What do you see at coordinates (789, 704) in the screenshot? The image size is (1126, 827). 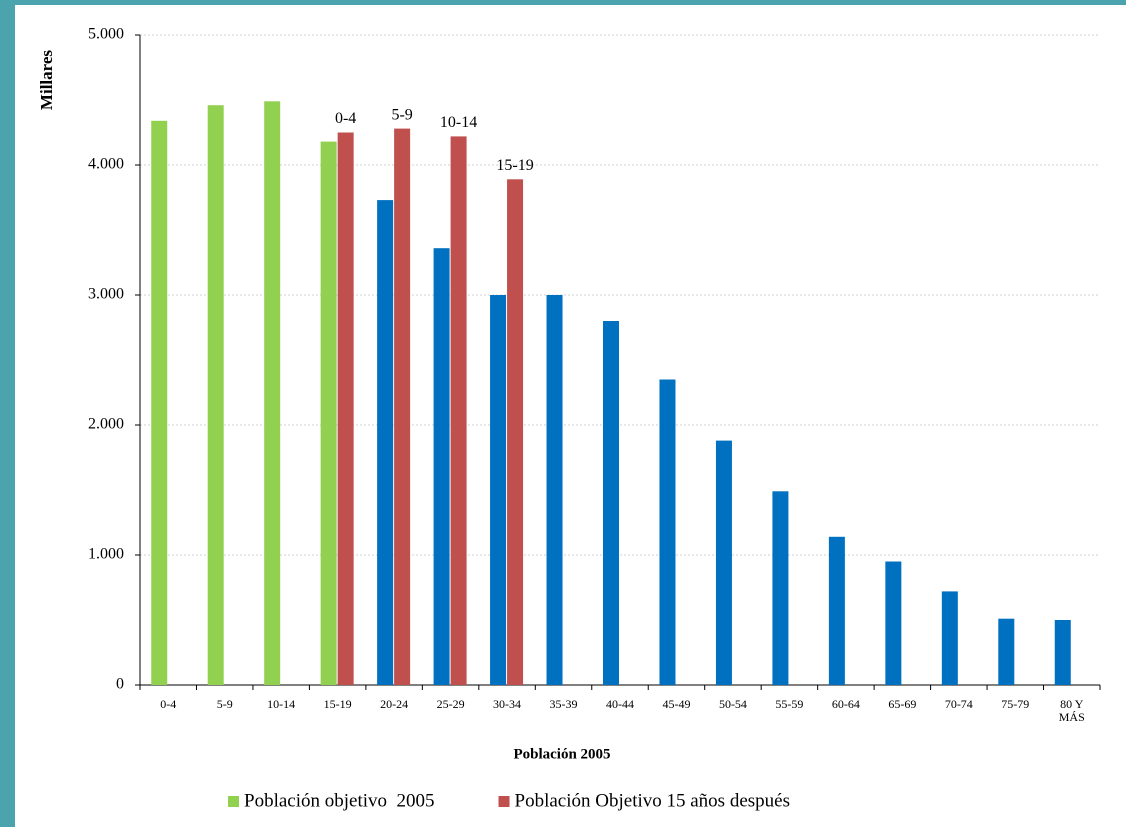 I see `x-tick-label: 55-59` at bounding box center [789, 704].